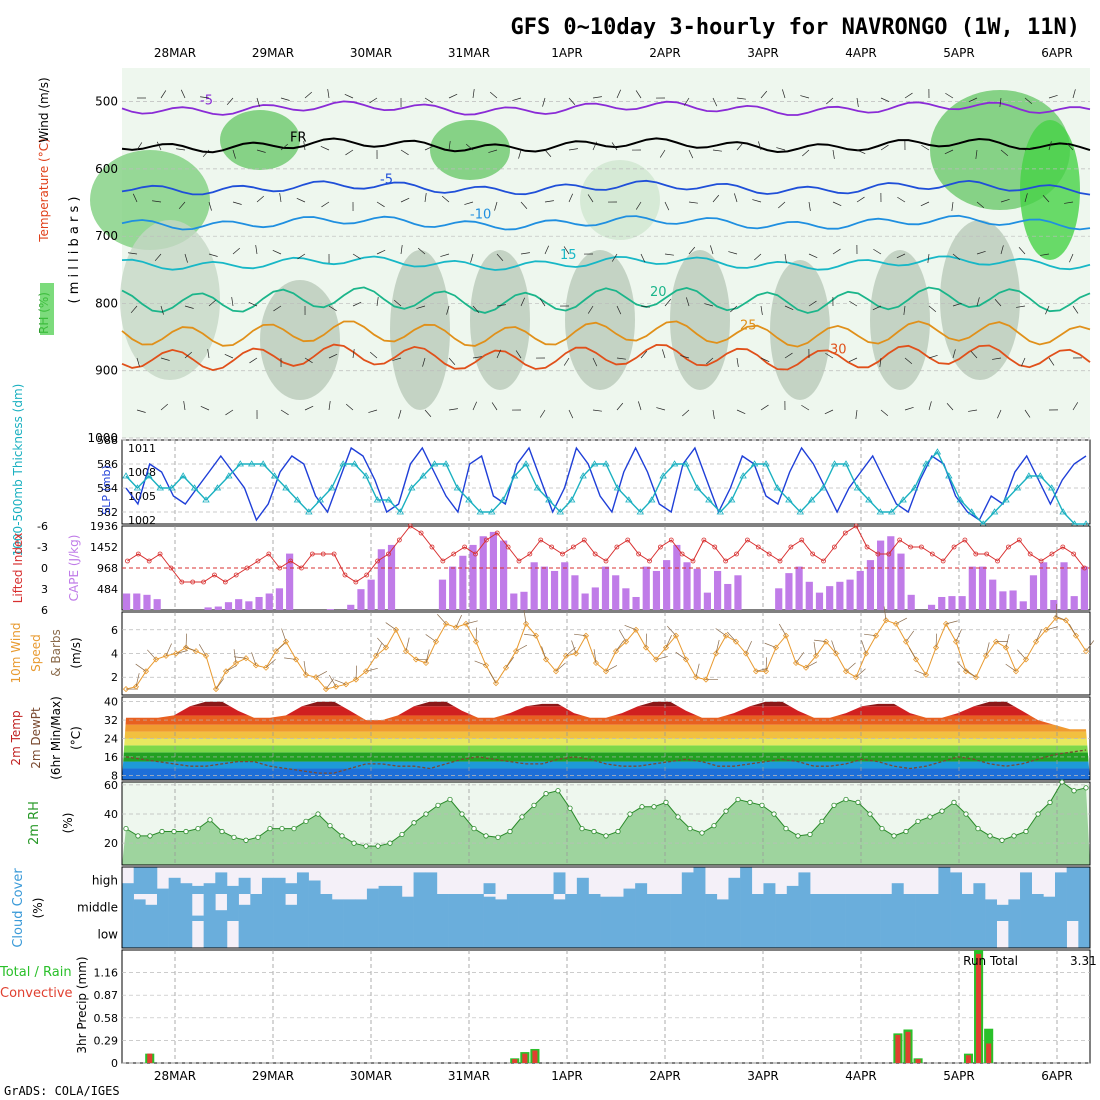 This screenshot has width=1100, height=1100. Describe the element at coordinates (106, 102) in the screenshot. I see `y-tick-label: 500` at that location.